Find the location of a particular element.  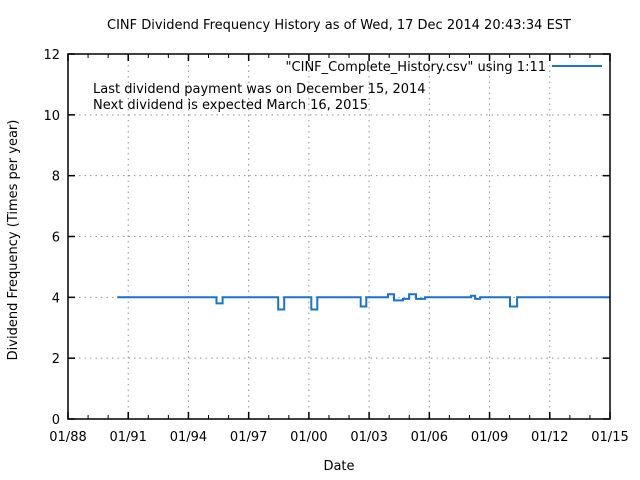

y-tick-label: 10 is located at coordinates (51, 116).